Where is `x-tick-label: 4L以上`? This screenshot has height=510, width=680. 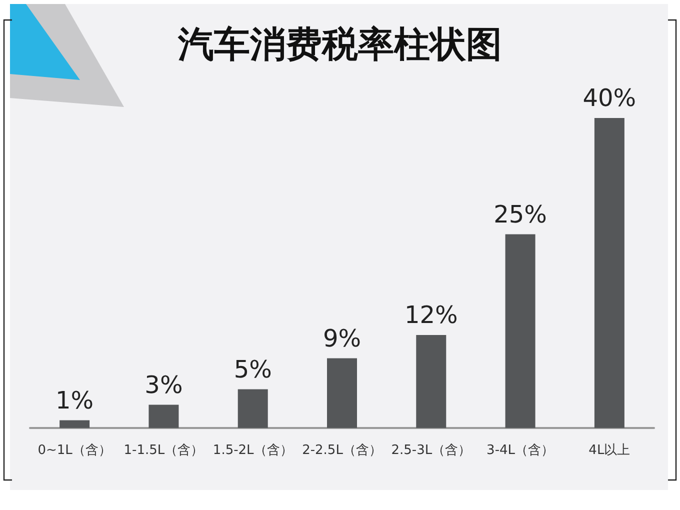 x-tick-label: 4L以上 is located at coordinates (609, 450).